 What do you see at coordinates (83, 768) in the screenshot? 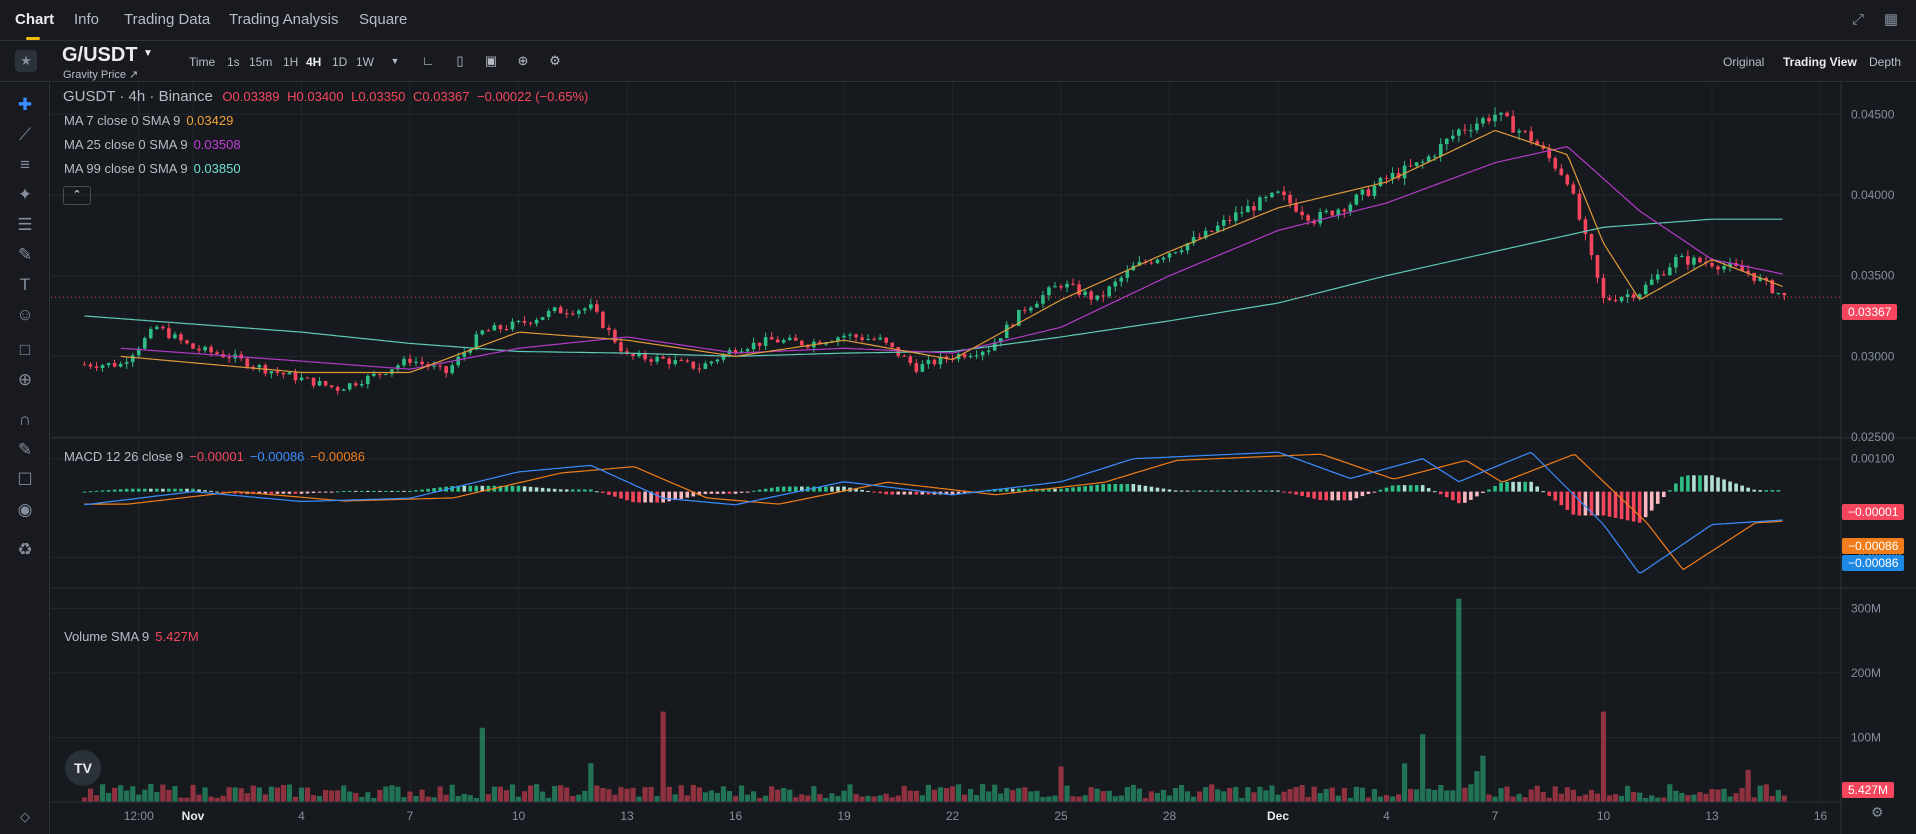
I see `tradingview-logo: TV` at bounding box center [83, 768].